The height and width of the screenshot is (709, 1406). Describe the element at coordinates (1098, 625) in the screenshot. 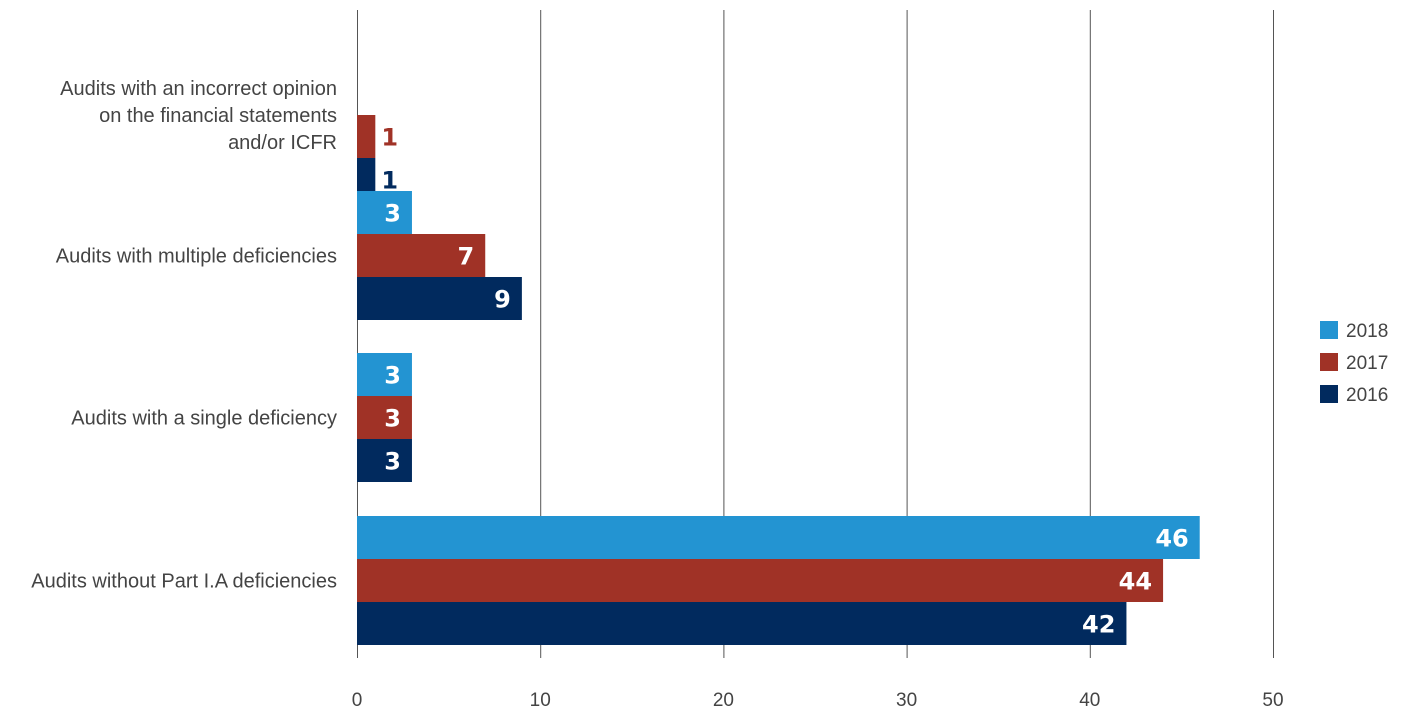

I see `bar-value-label: 42` at that location.